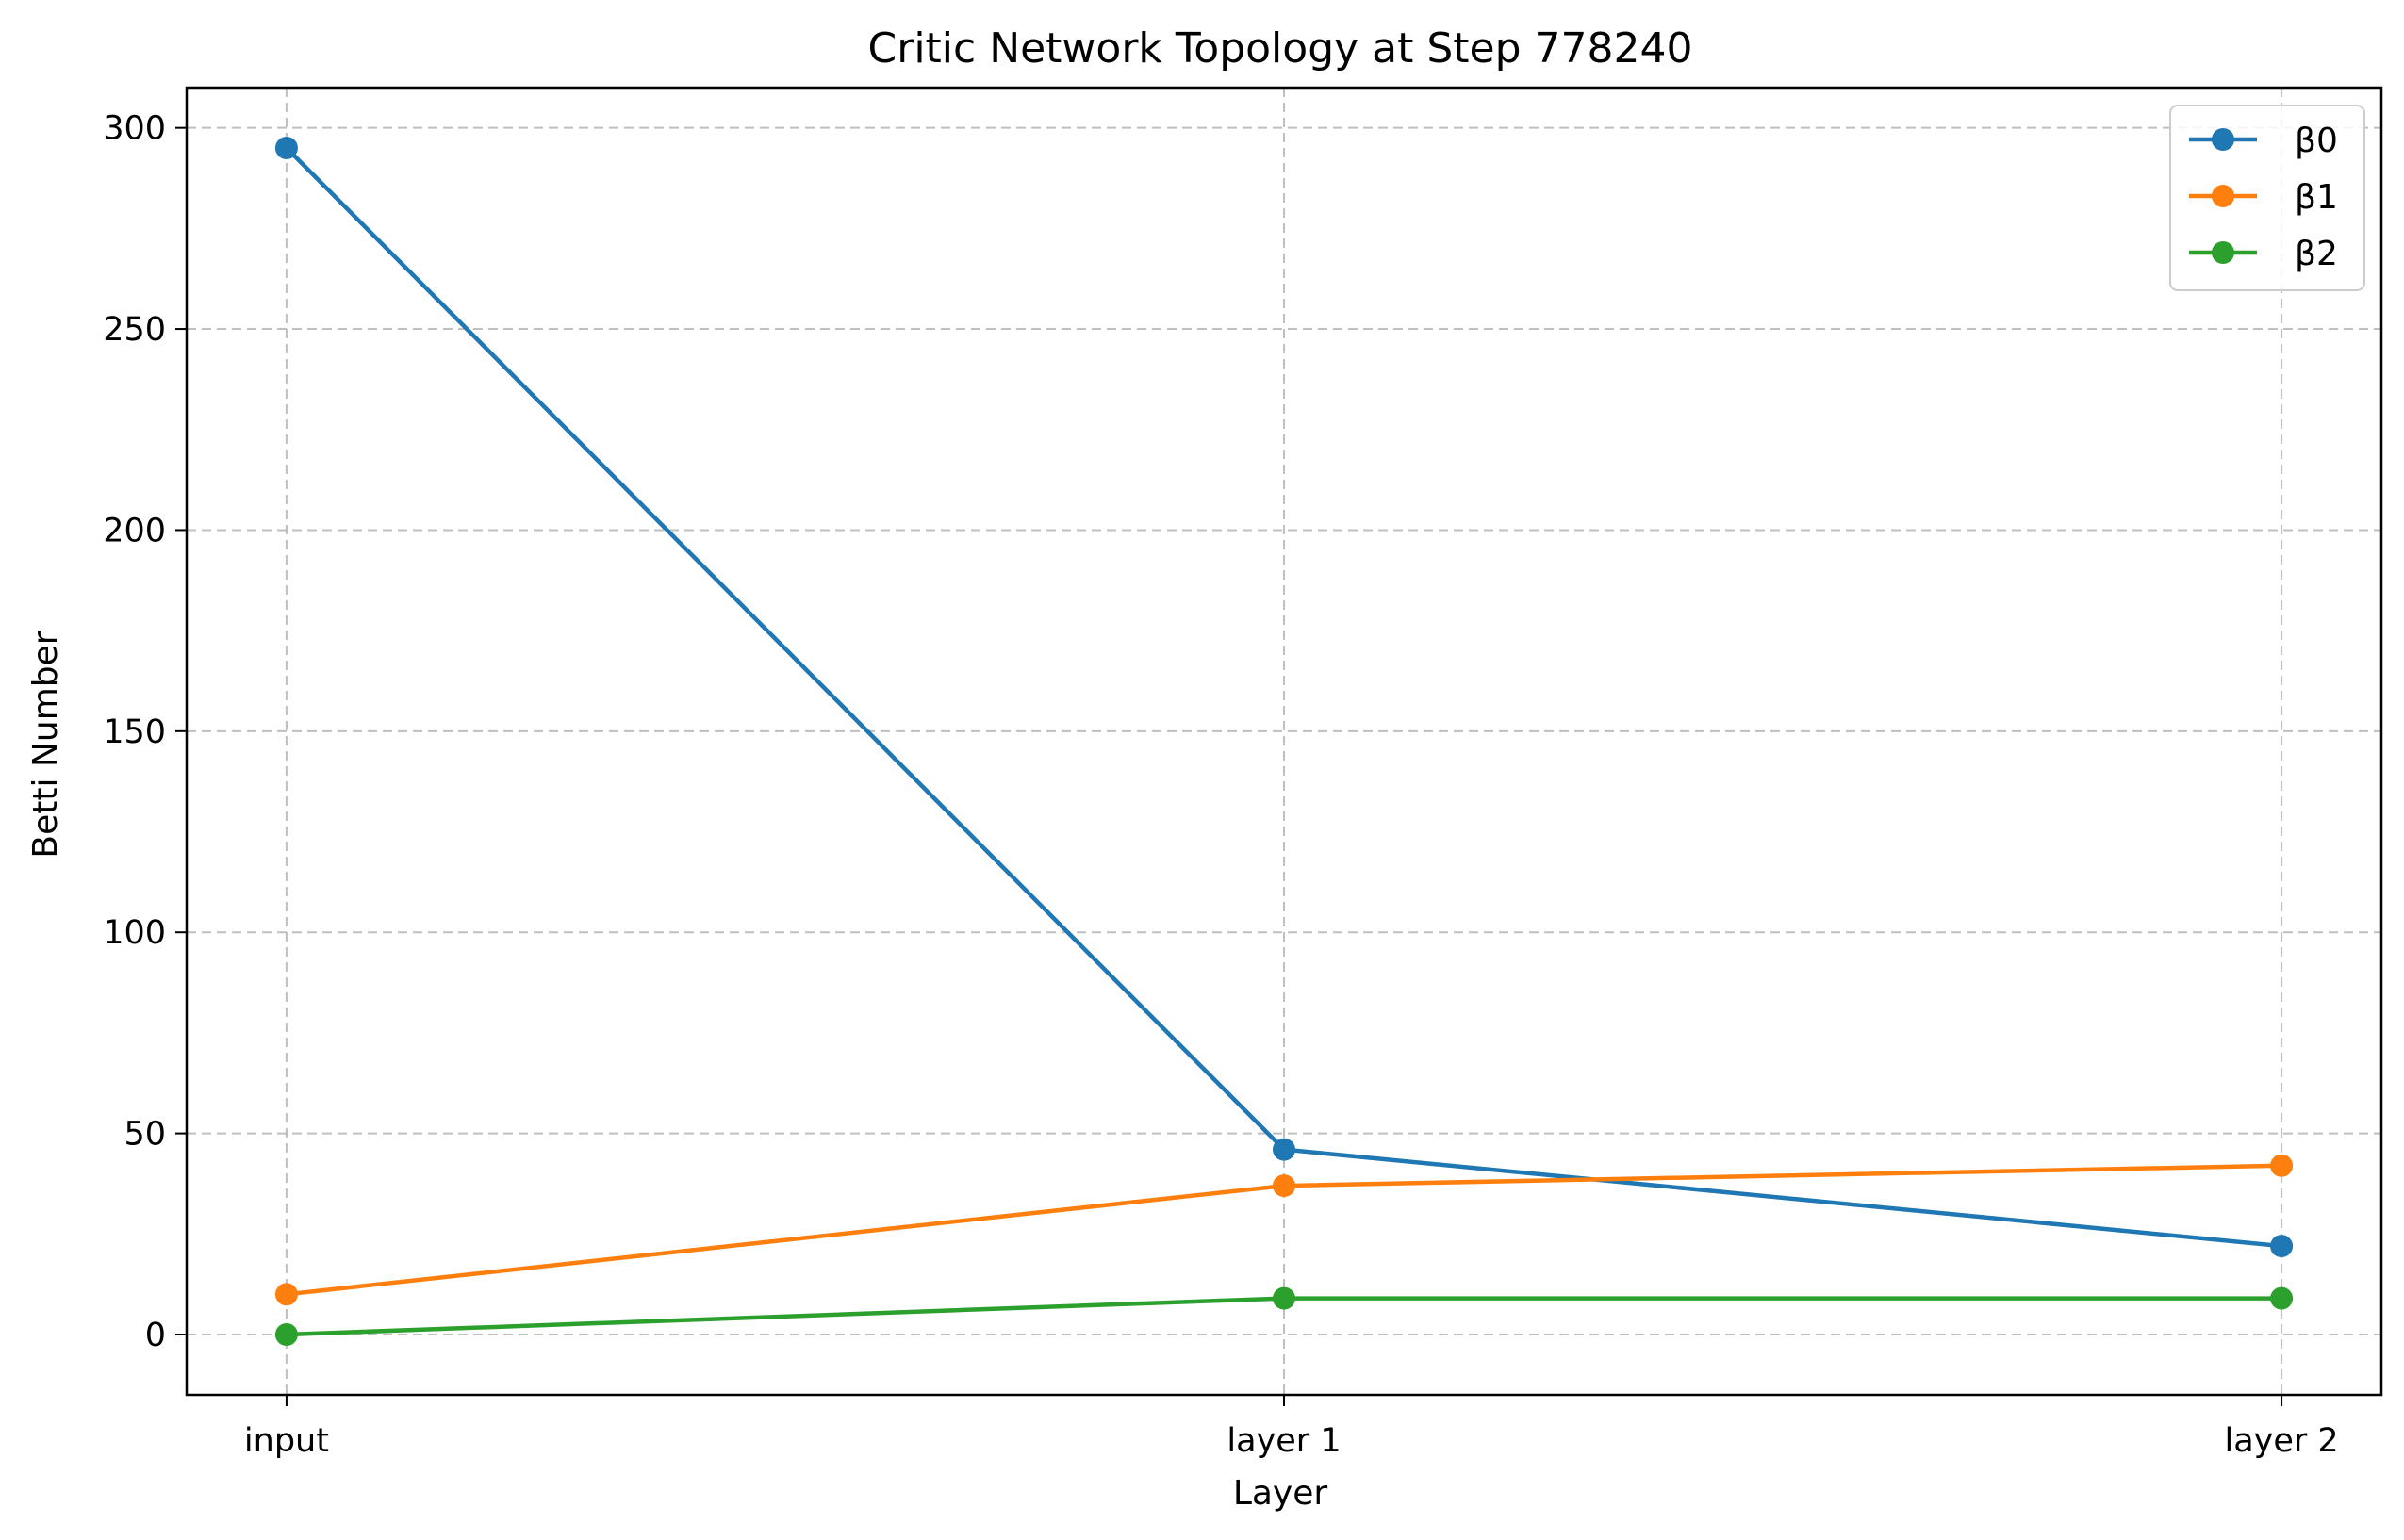 The image size is (2404, 1540). What do you see at coordinates (134, 732) in the screenshot?
I see `y-tick-label: 150` at bounding box center [134, 732].